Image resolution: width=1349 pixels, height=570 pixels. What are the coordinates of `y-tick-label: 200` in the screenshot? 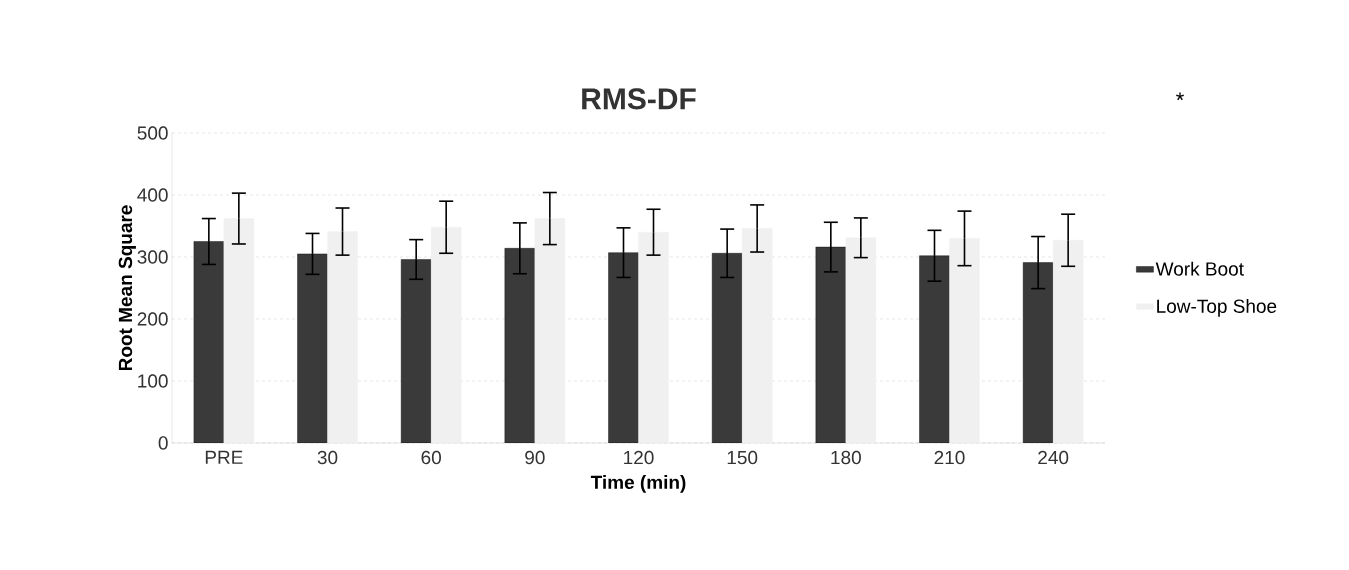 It's located at (152, 319).